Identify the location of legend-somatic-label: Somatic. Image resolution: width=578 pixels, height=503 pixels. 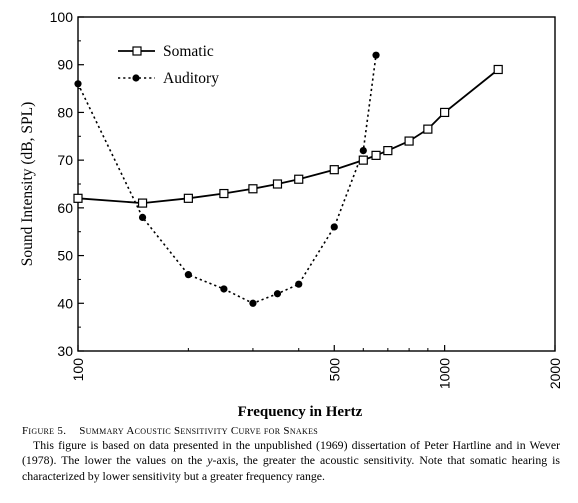
(188, 51).